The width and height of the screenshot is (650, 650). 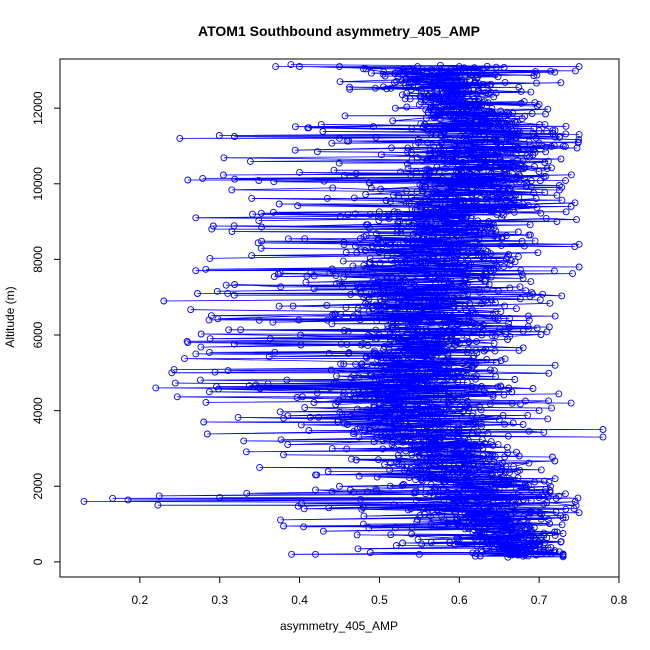 What do you see at coordinates (38, 259) in the screenshot?
I see `y-tick-label: 8000` at bounding box center [38, 259].